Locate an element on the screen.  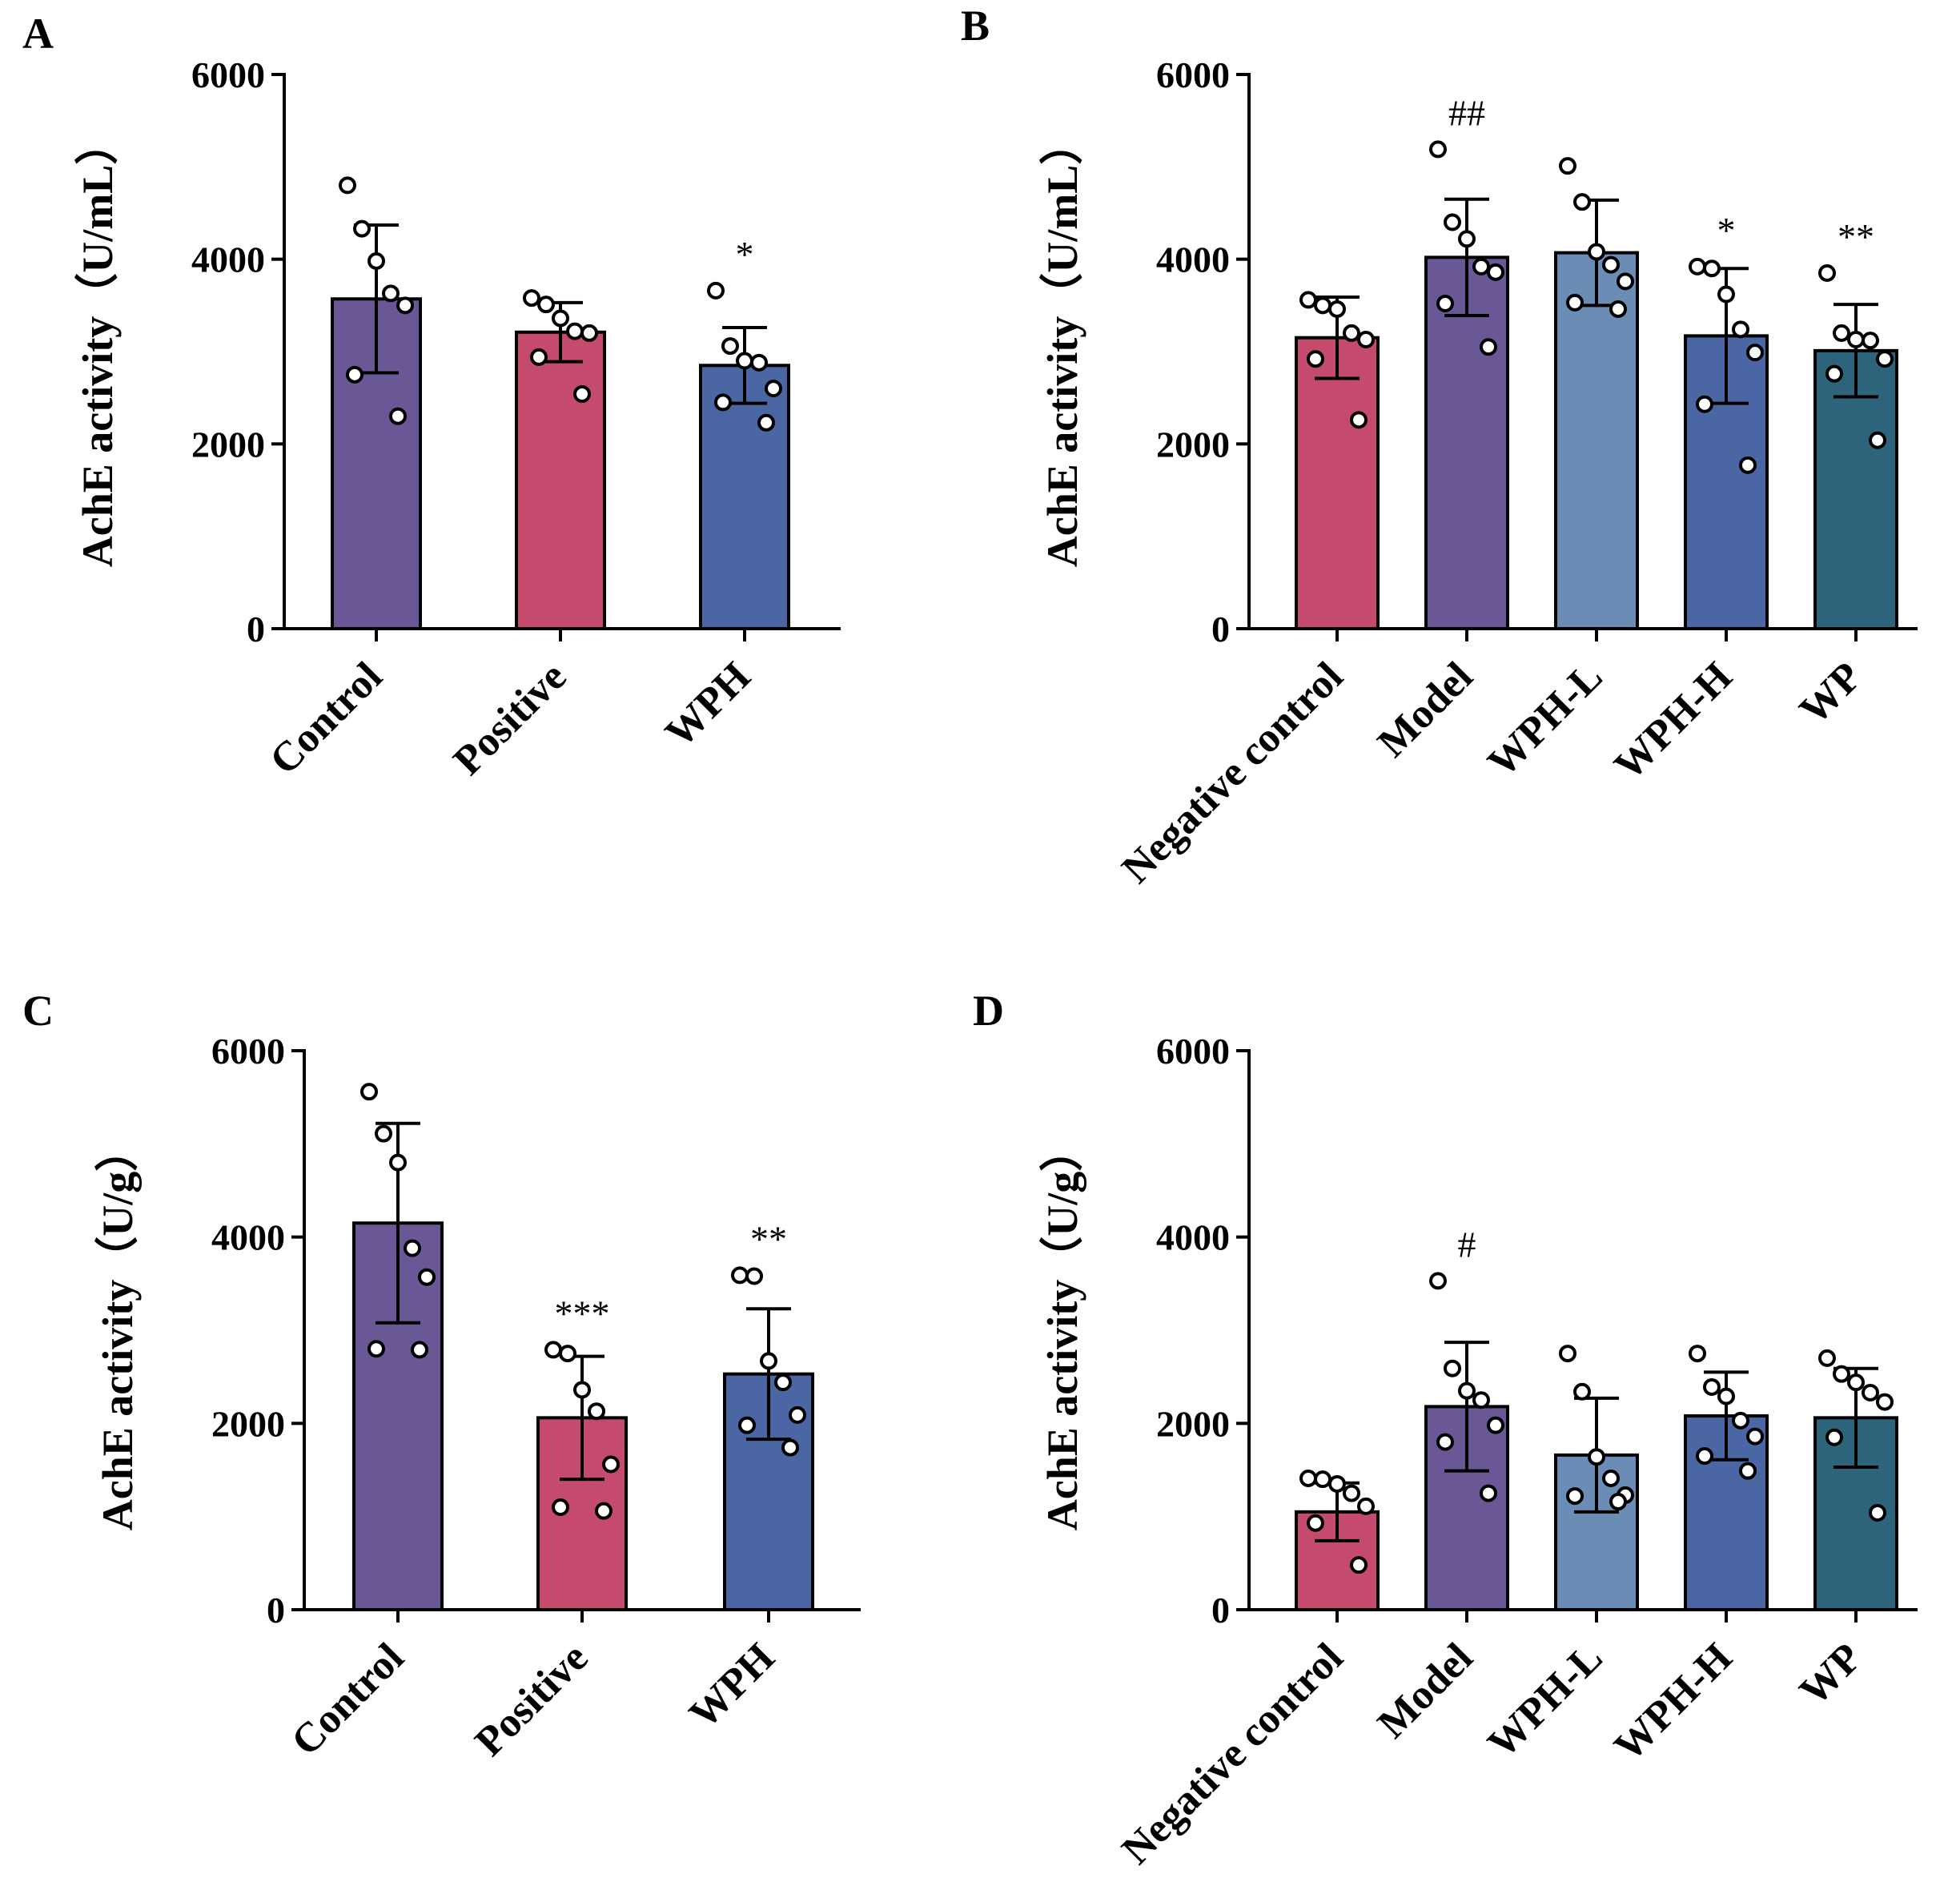
bar-negative-control is located at coordinates (1338, 483).